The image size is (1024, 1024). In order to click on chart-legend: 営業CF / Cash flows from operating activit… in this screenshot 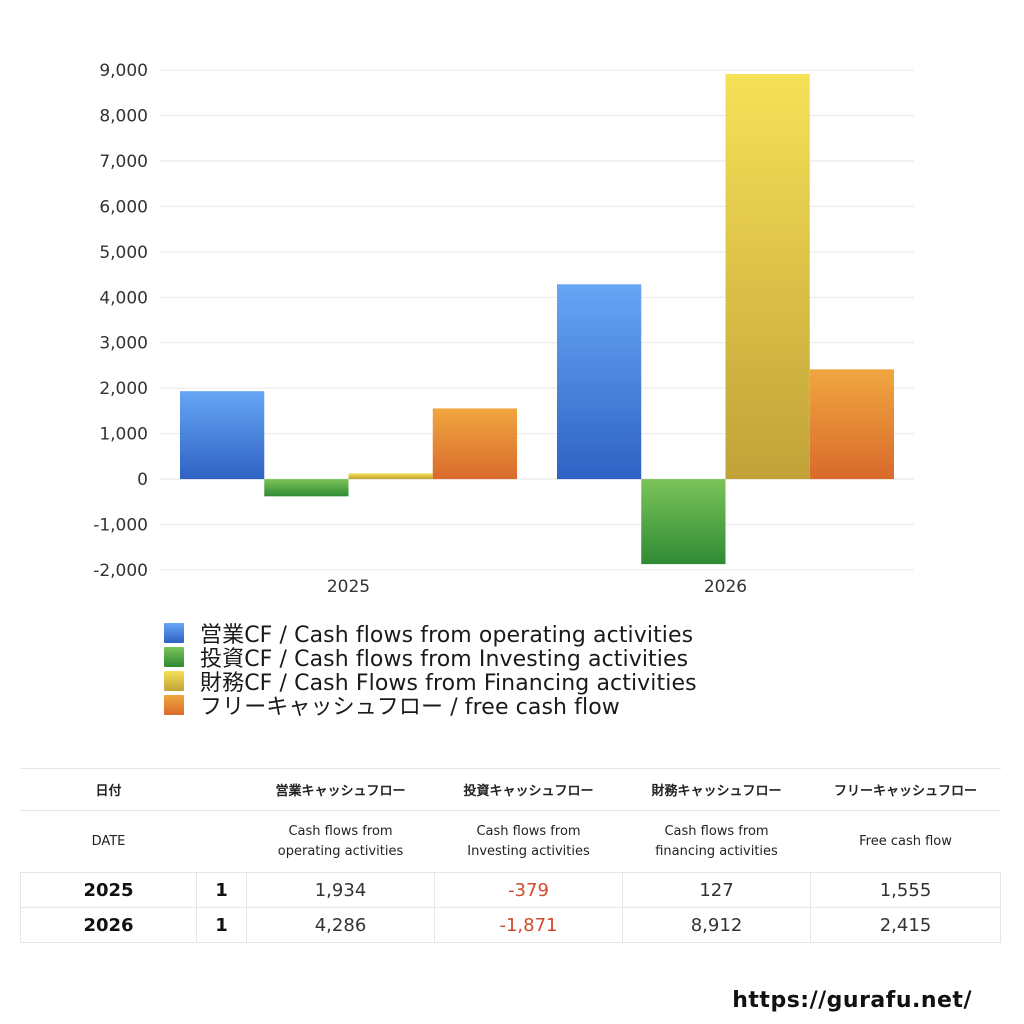, I will do `click(430, 670)`.